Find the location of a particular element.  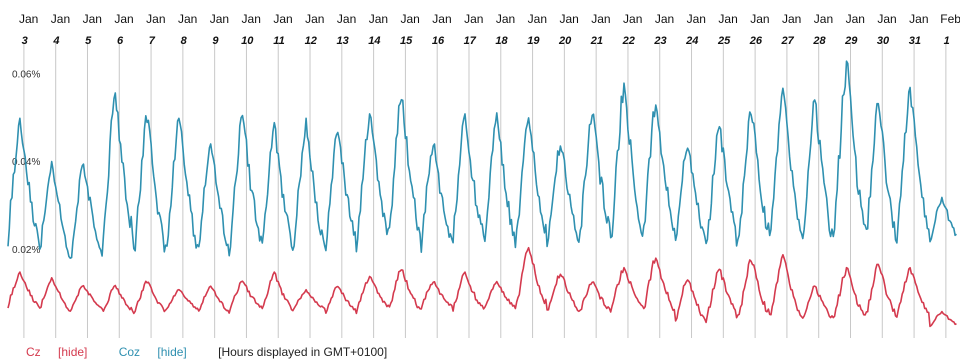

legend-cz: Cz [hide] is located at coordinates (65, 352).